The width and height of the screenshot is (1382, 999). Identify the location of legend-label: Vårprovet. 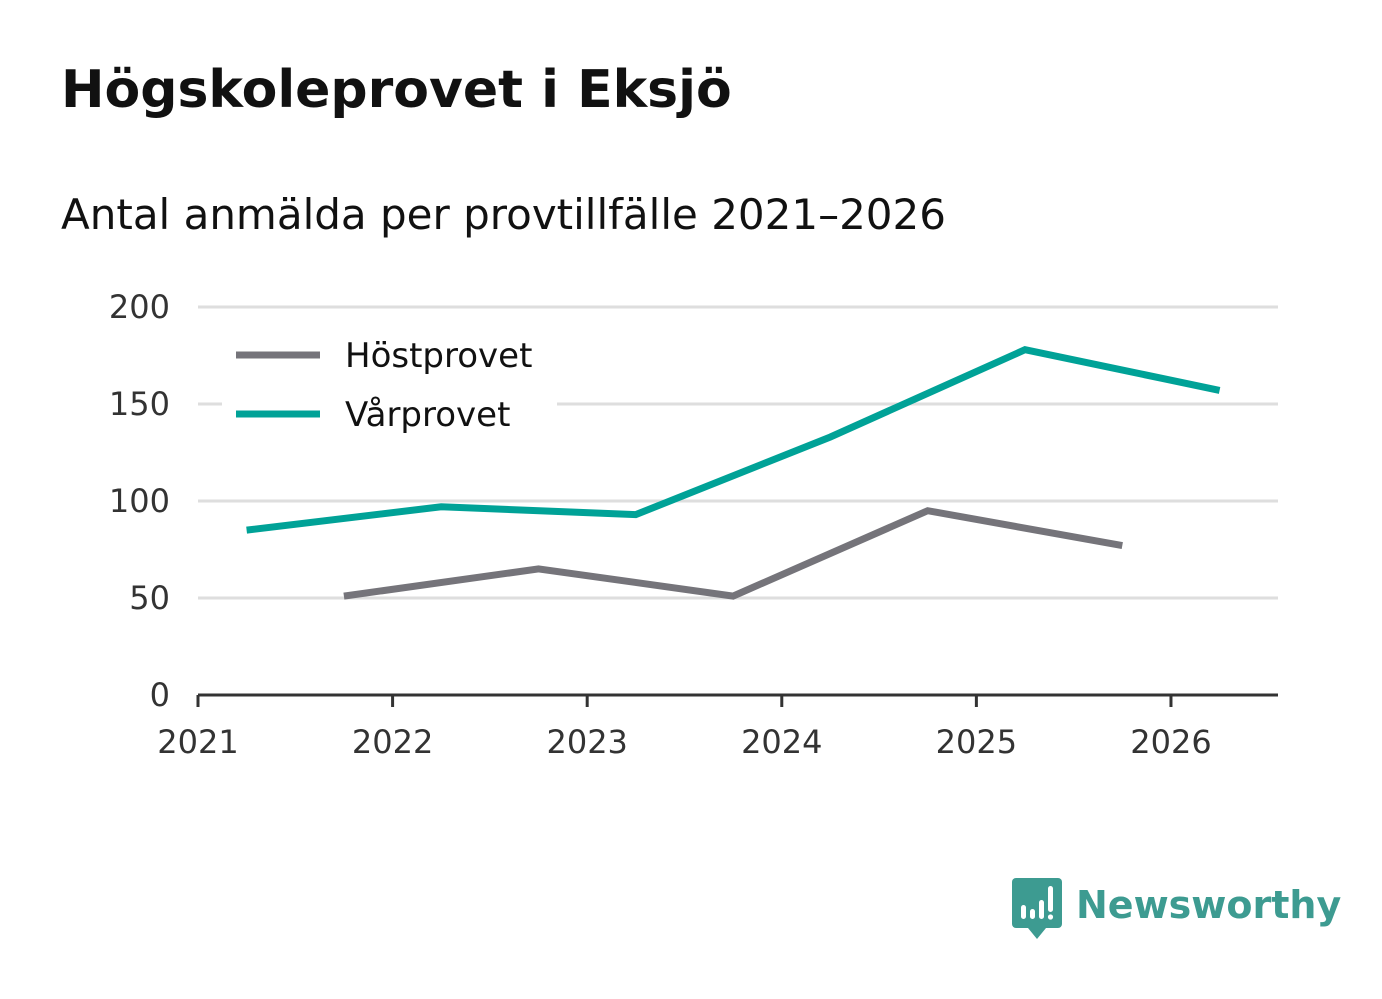
(427, 415).